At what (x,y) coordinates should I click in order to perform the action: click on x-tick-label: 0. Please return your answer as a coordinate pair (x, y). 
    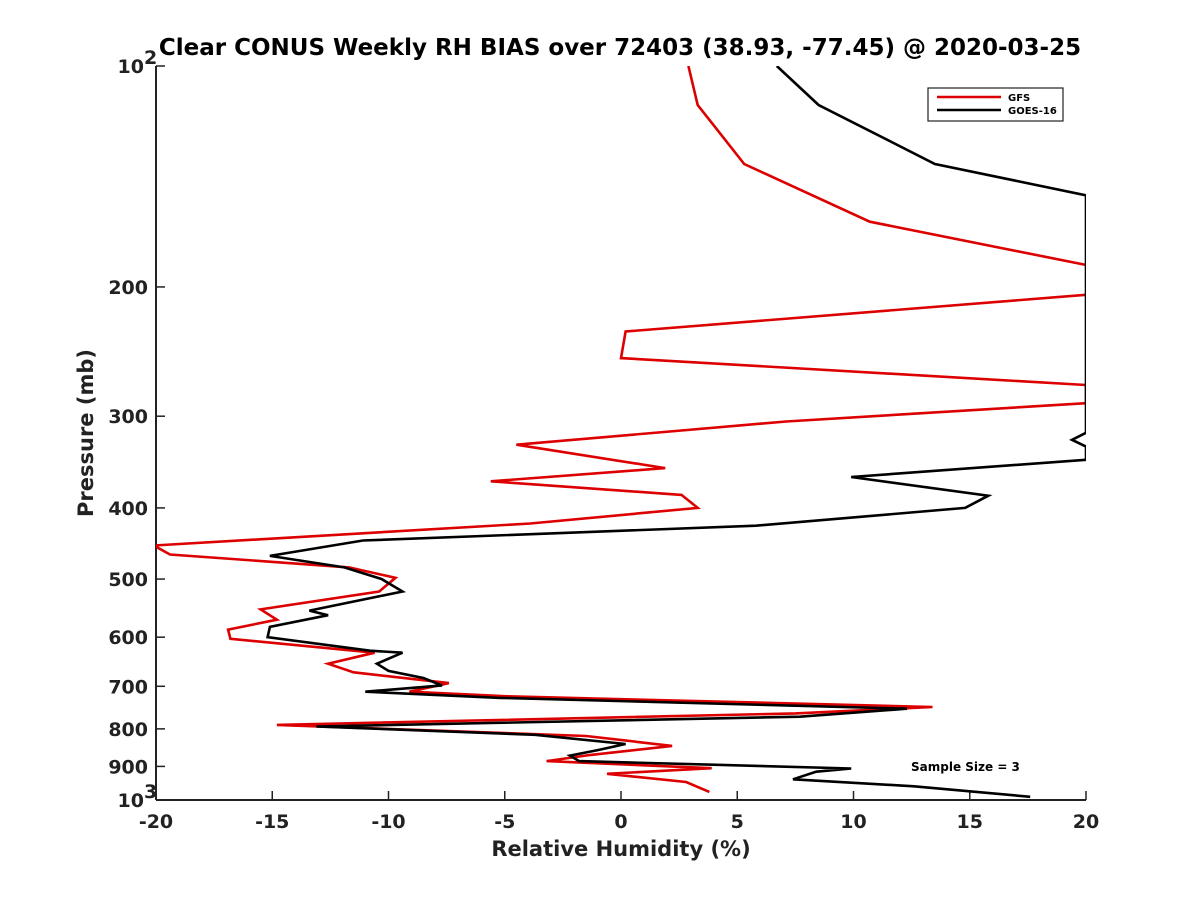
    Looking at the image, I should click on (620, 822).